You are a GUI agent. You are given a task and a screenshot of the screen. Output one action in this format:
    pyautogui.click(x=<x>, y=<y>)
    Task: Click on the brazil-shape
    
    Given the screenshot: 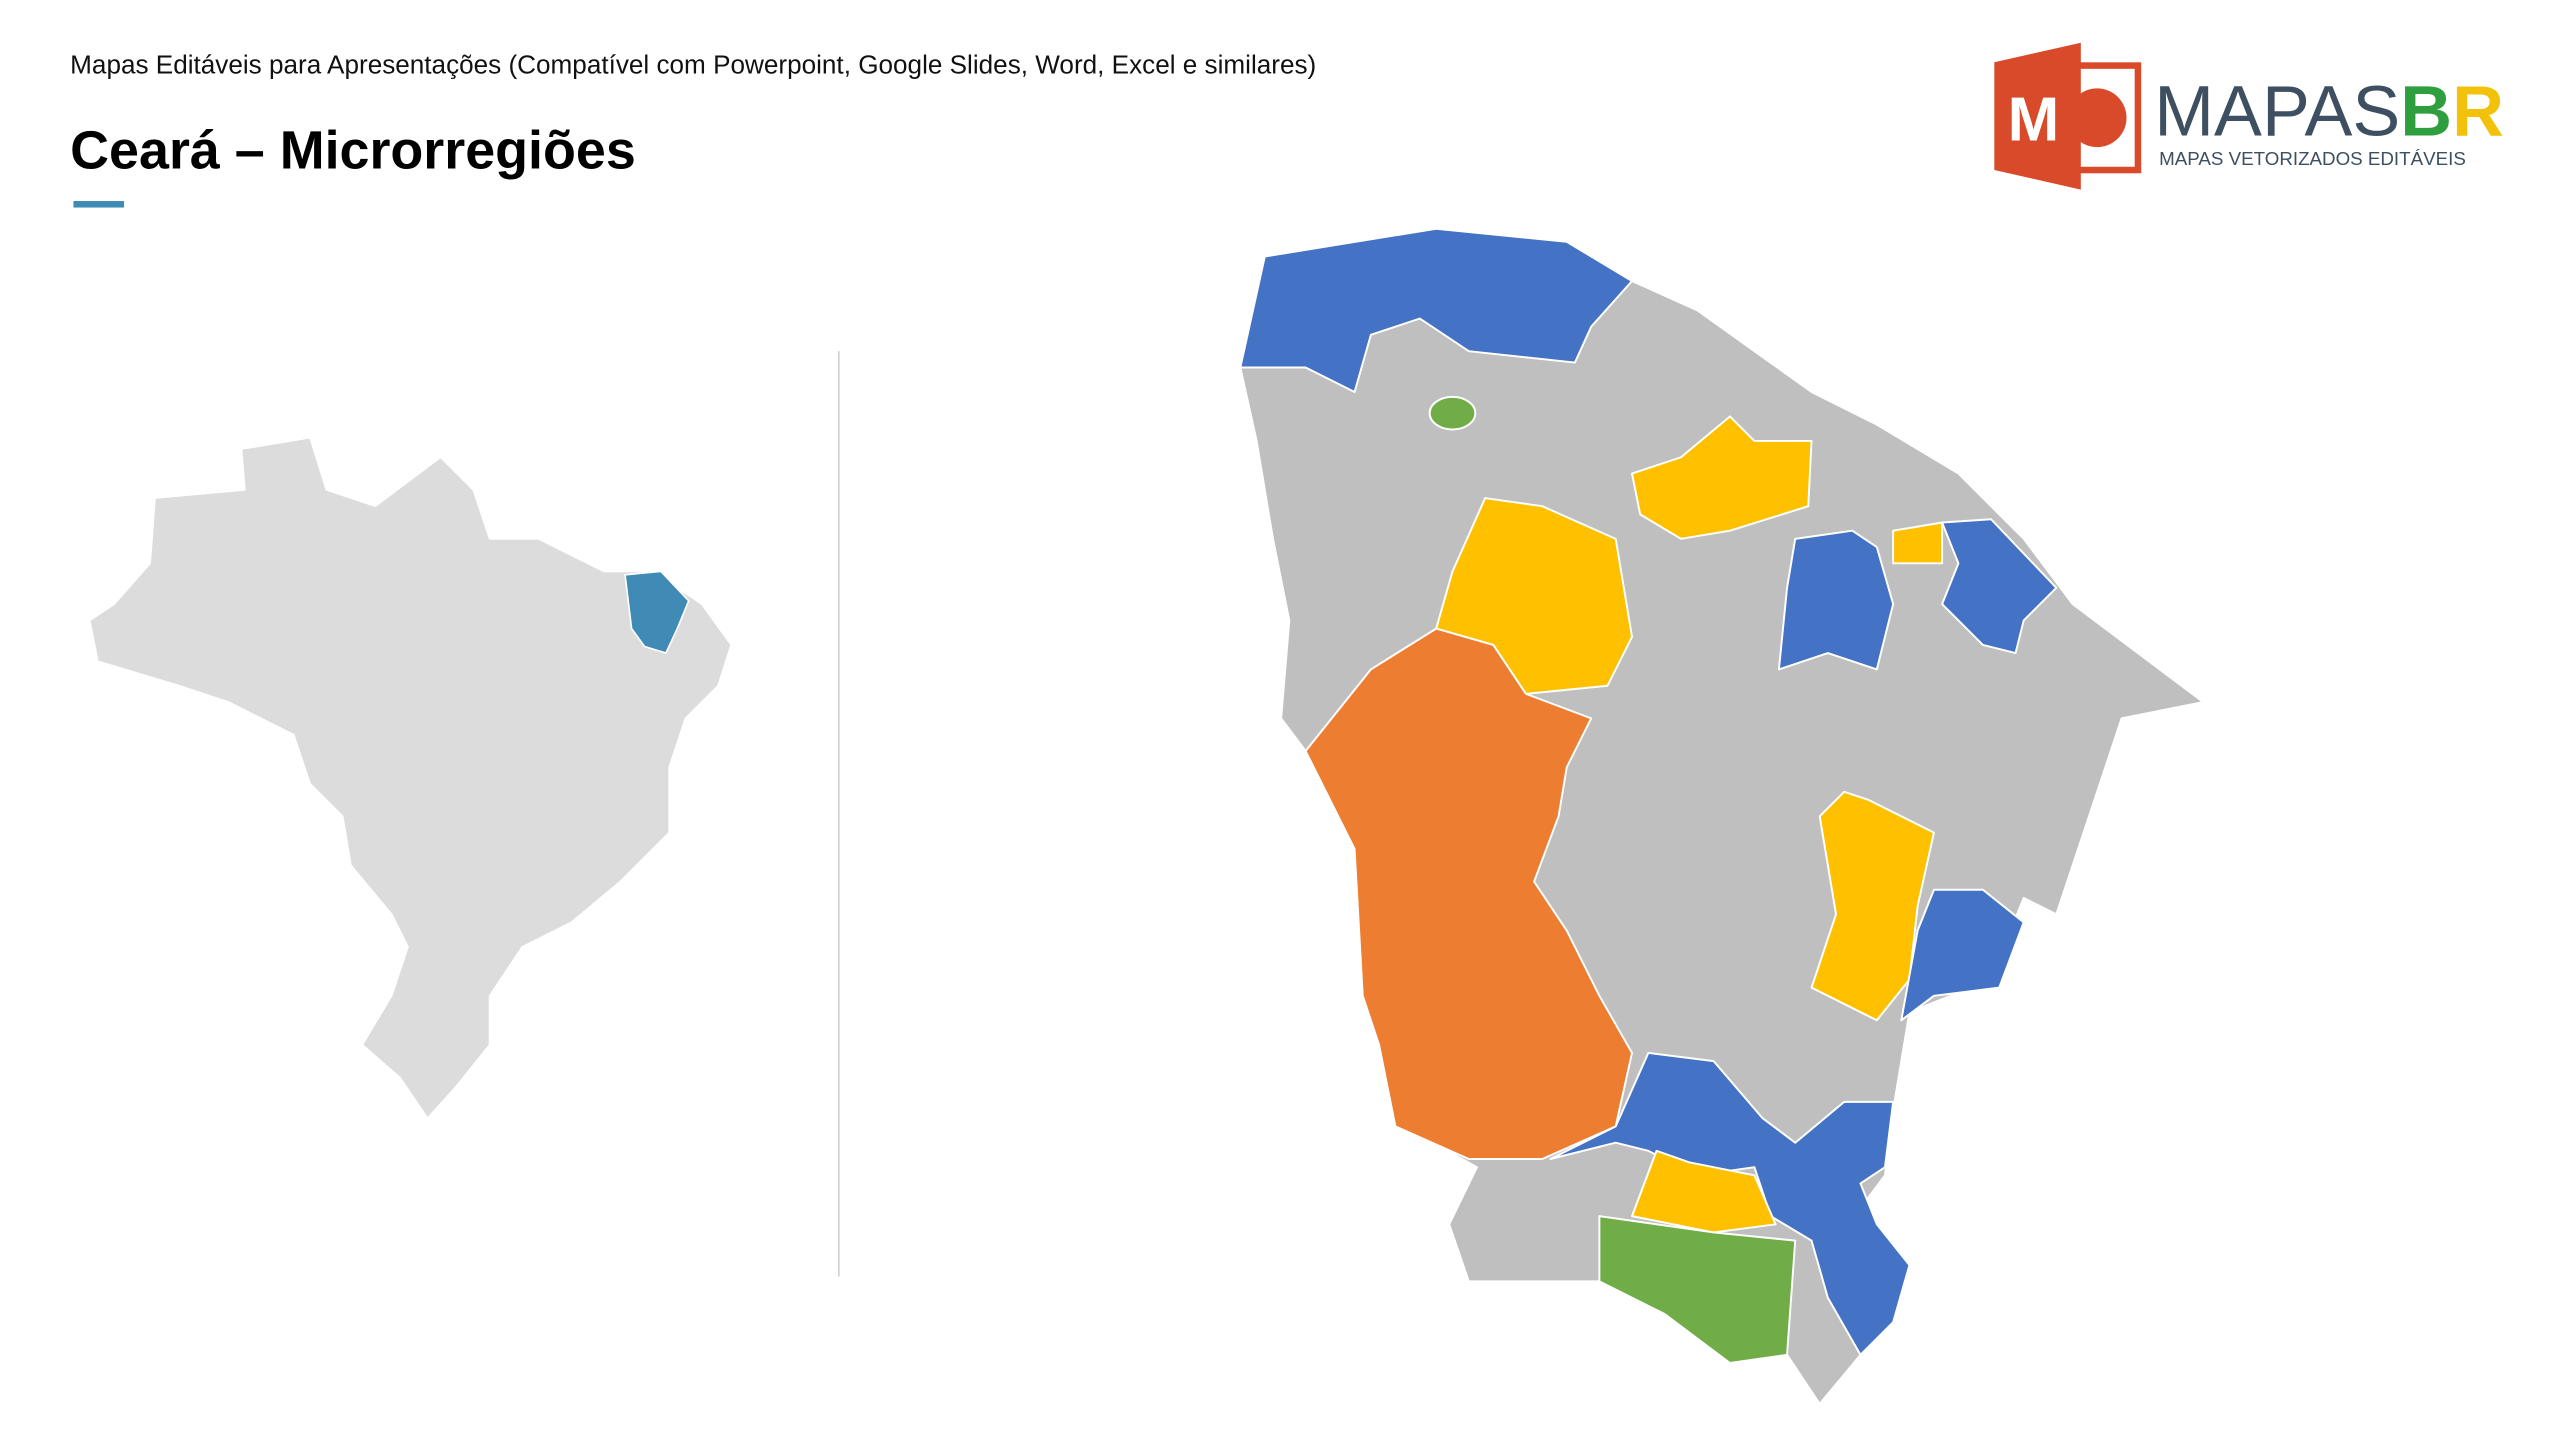 What is the action you would take?
    pyautogui.click(x=410, y=778)
    